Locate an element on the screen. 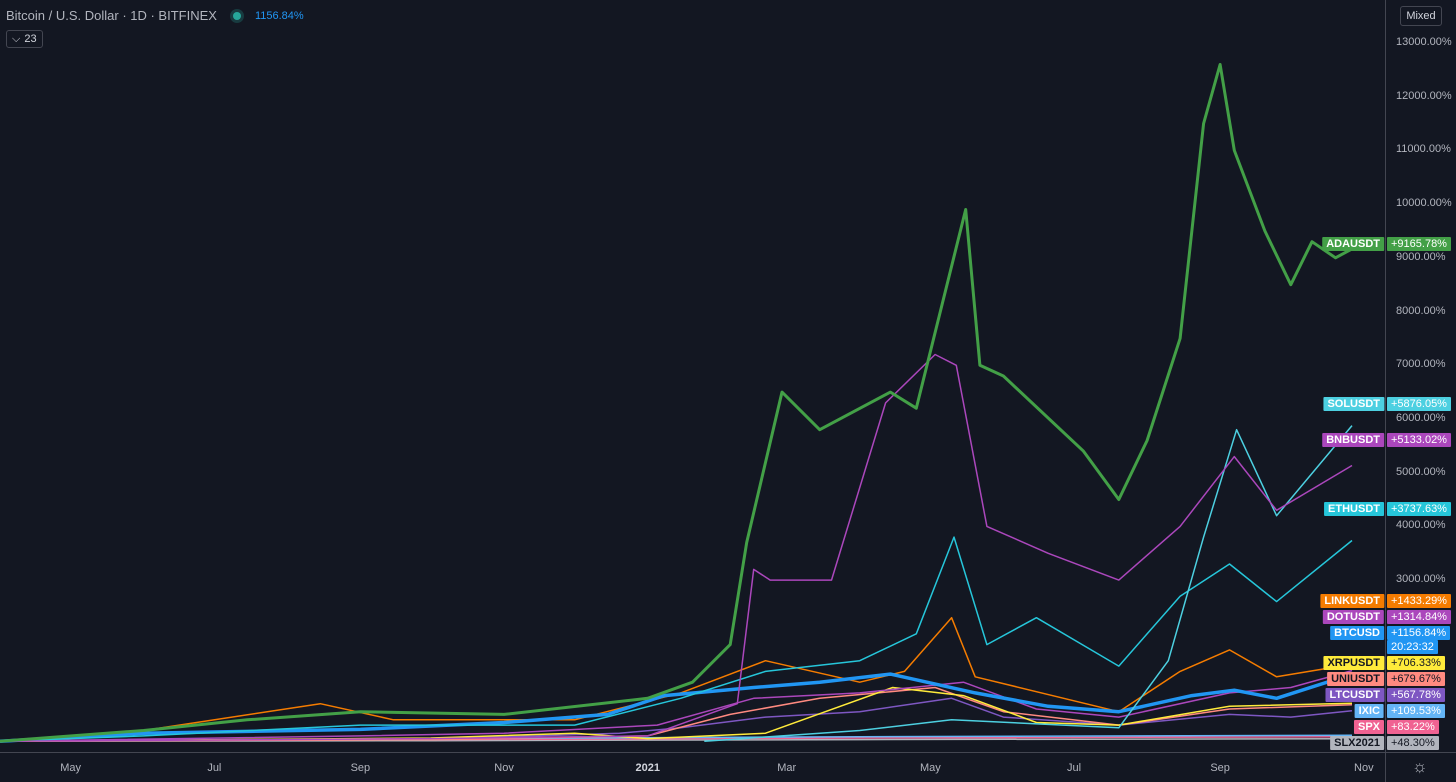 This screenshot has width=1456, height=782. time-axis-tick: Mar is located at coordinates (787, 768).